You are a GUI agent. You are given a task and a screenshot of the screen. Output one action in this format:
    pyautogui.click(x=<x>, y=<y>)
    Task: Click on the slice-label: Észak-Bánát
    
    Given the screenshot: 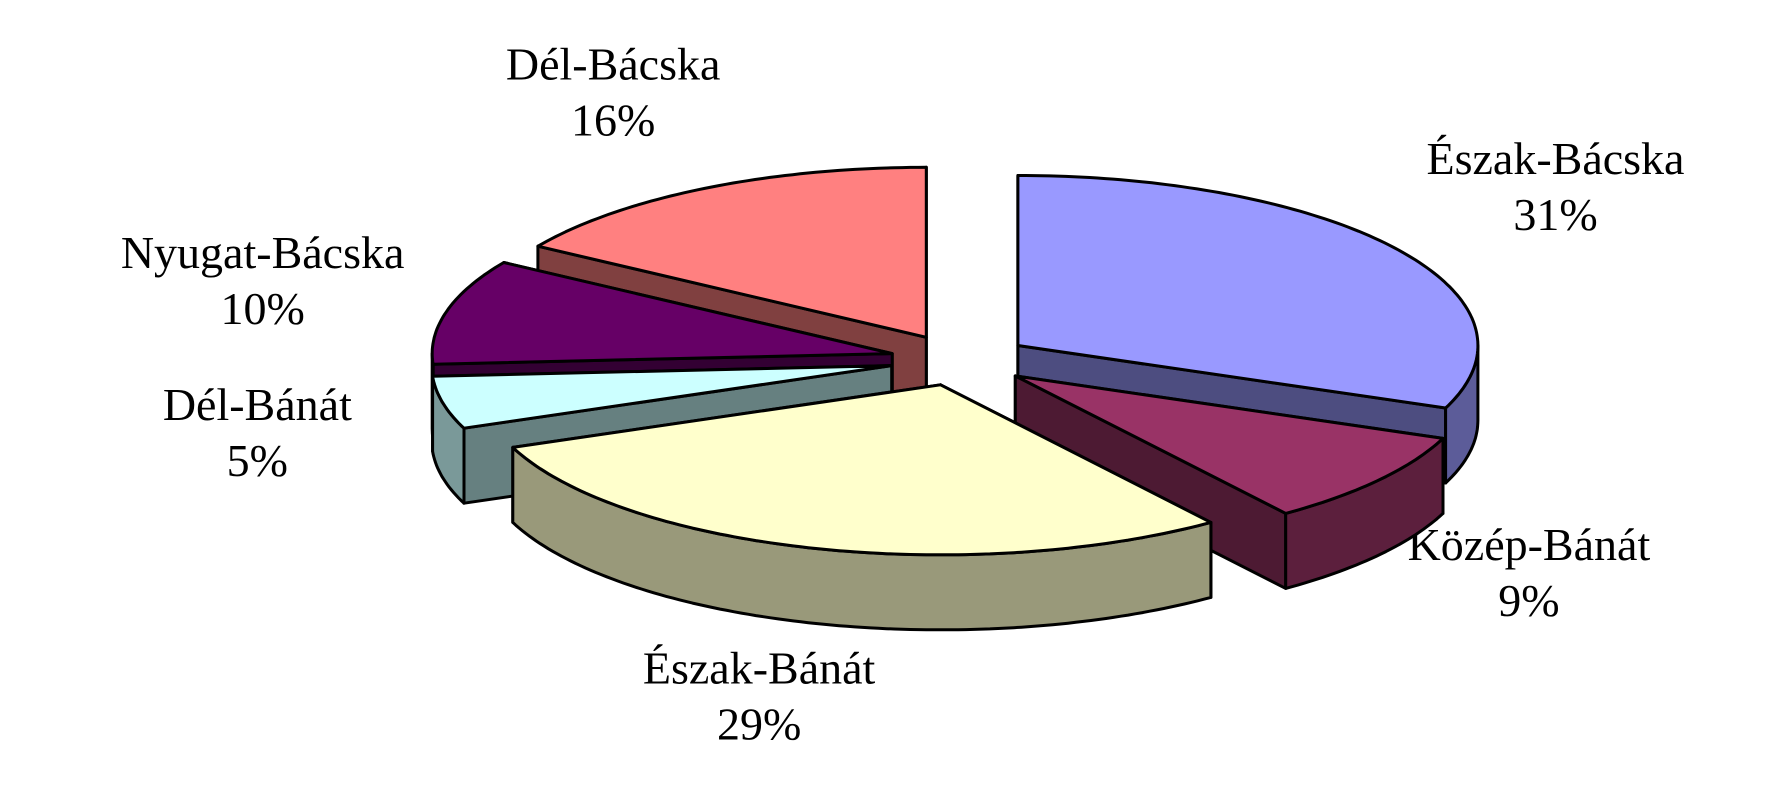 What is the action you would take?
    pyautogui.click(x=759, y=667)
    